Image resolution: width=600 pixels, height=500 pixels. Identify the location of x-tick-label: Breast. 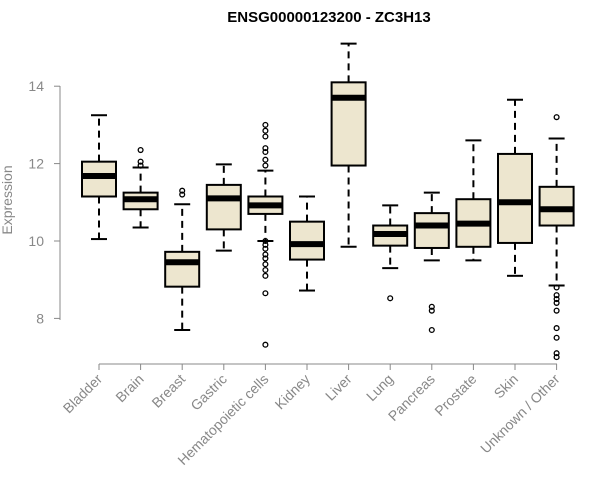
(168, 391).